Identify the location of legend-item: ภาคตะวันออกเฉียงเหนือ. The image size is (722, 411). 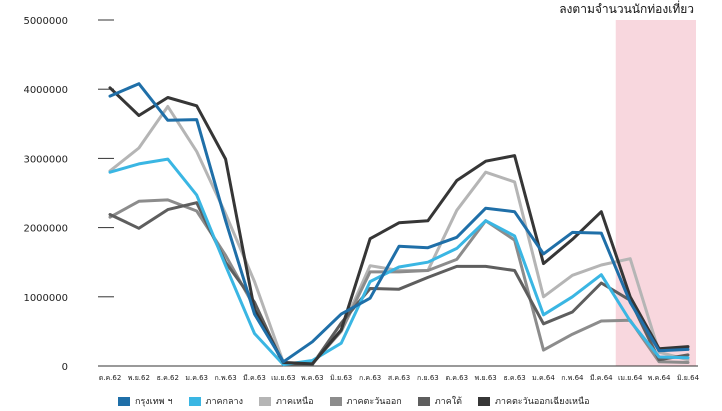
(533, 401).